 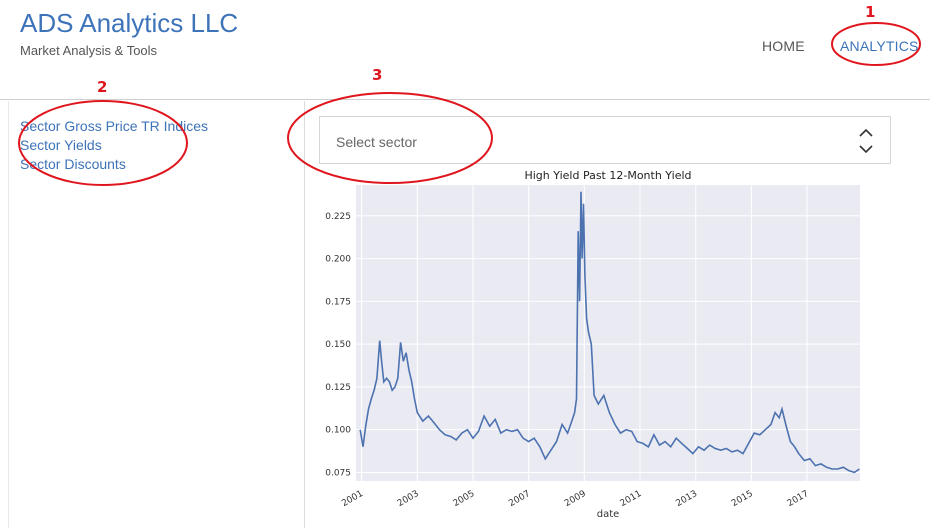 I want to click on y-tick-label: 0.225, so click(x=338, y=217).